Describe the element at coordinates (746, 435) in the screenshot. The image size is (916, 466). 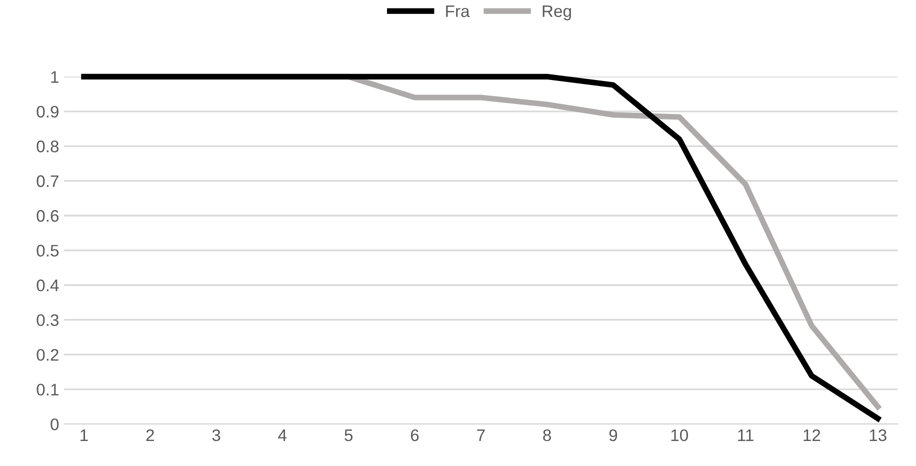
I see `x-tick-label: 11` at that location.